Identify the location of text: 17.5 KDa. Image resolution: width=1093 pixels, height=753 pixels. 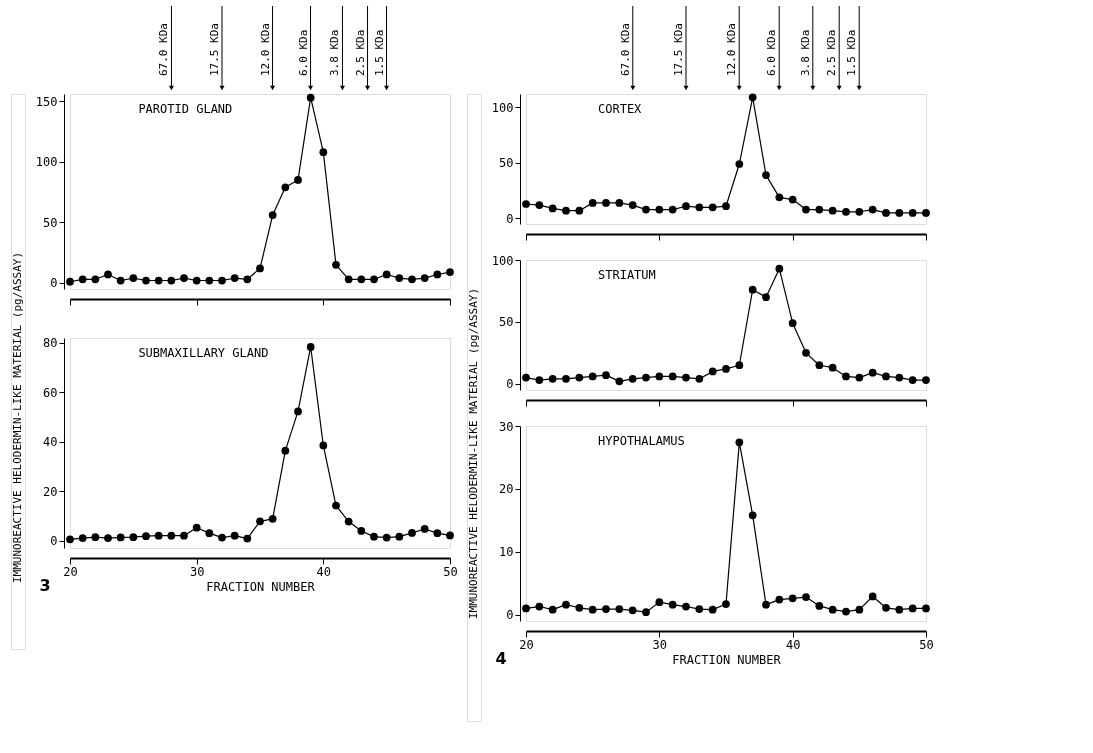
(214, 49).